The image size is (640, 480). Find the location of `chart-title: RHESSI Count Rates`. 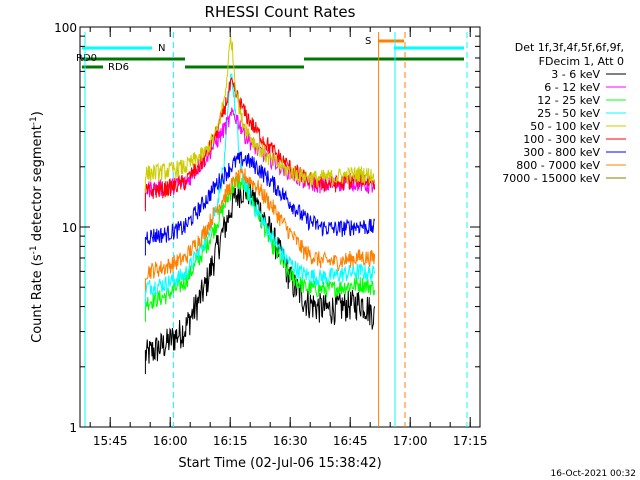

chart-title: RHESSI Count Rates is located at coordinates (280, 12).